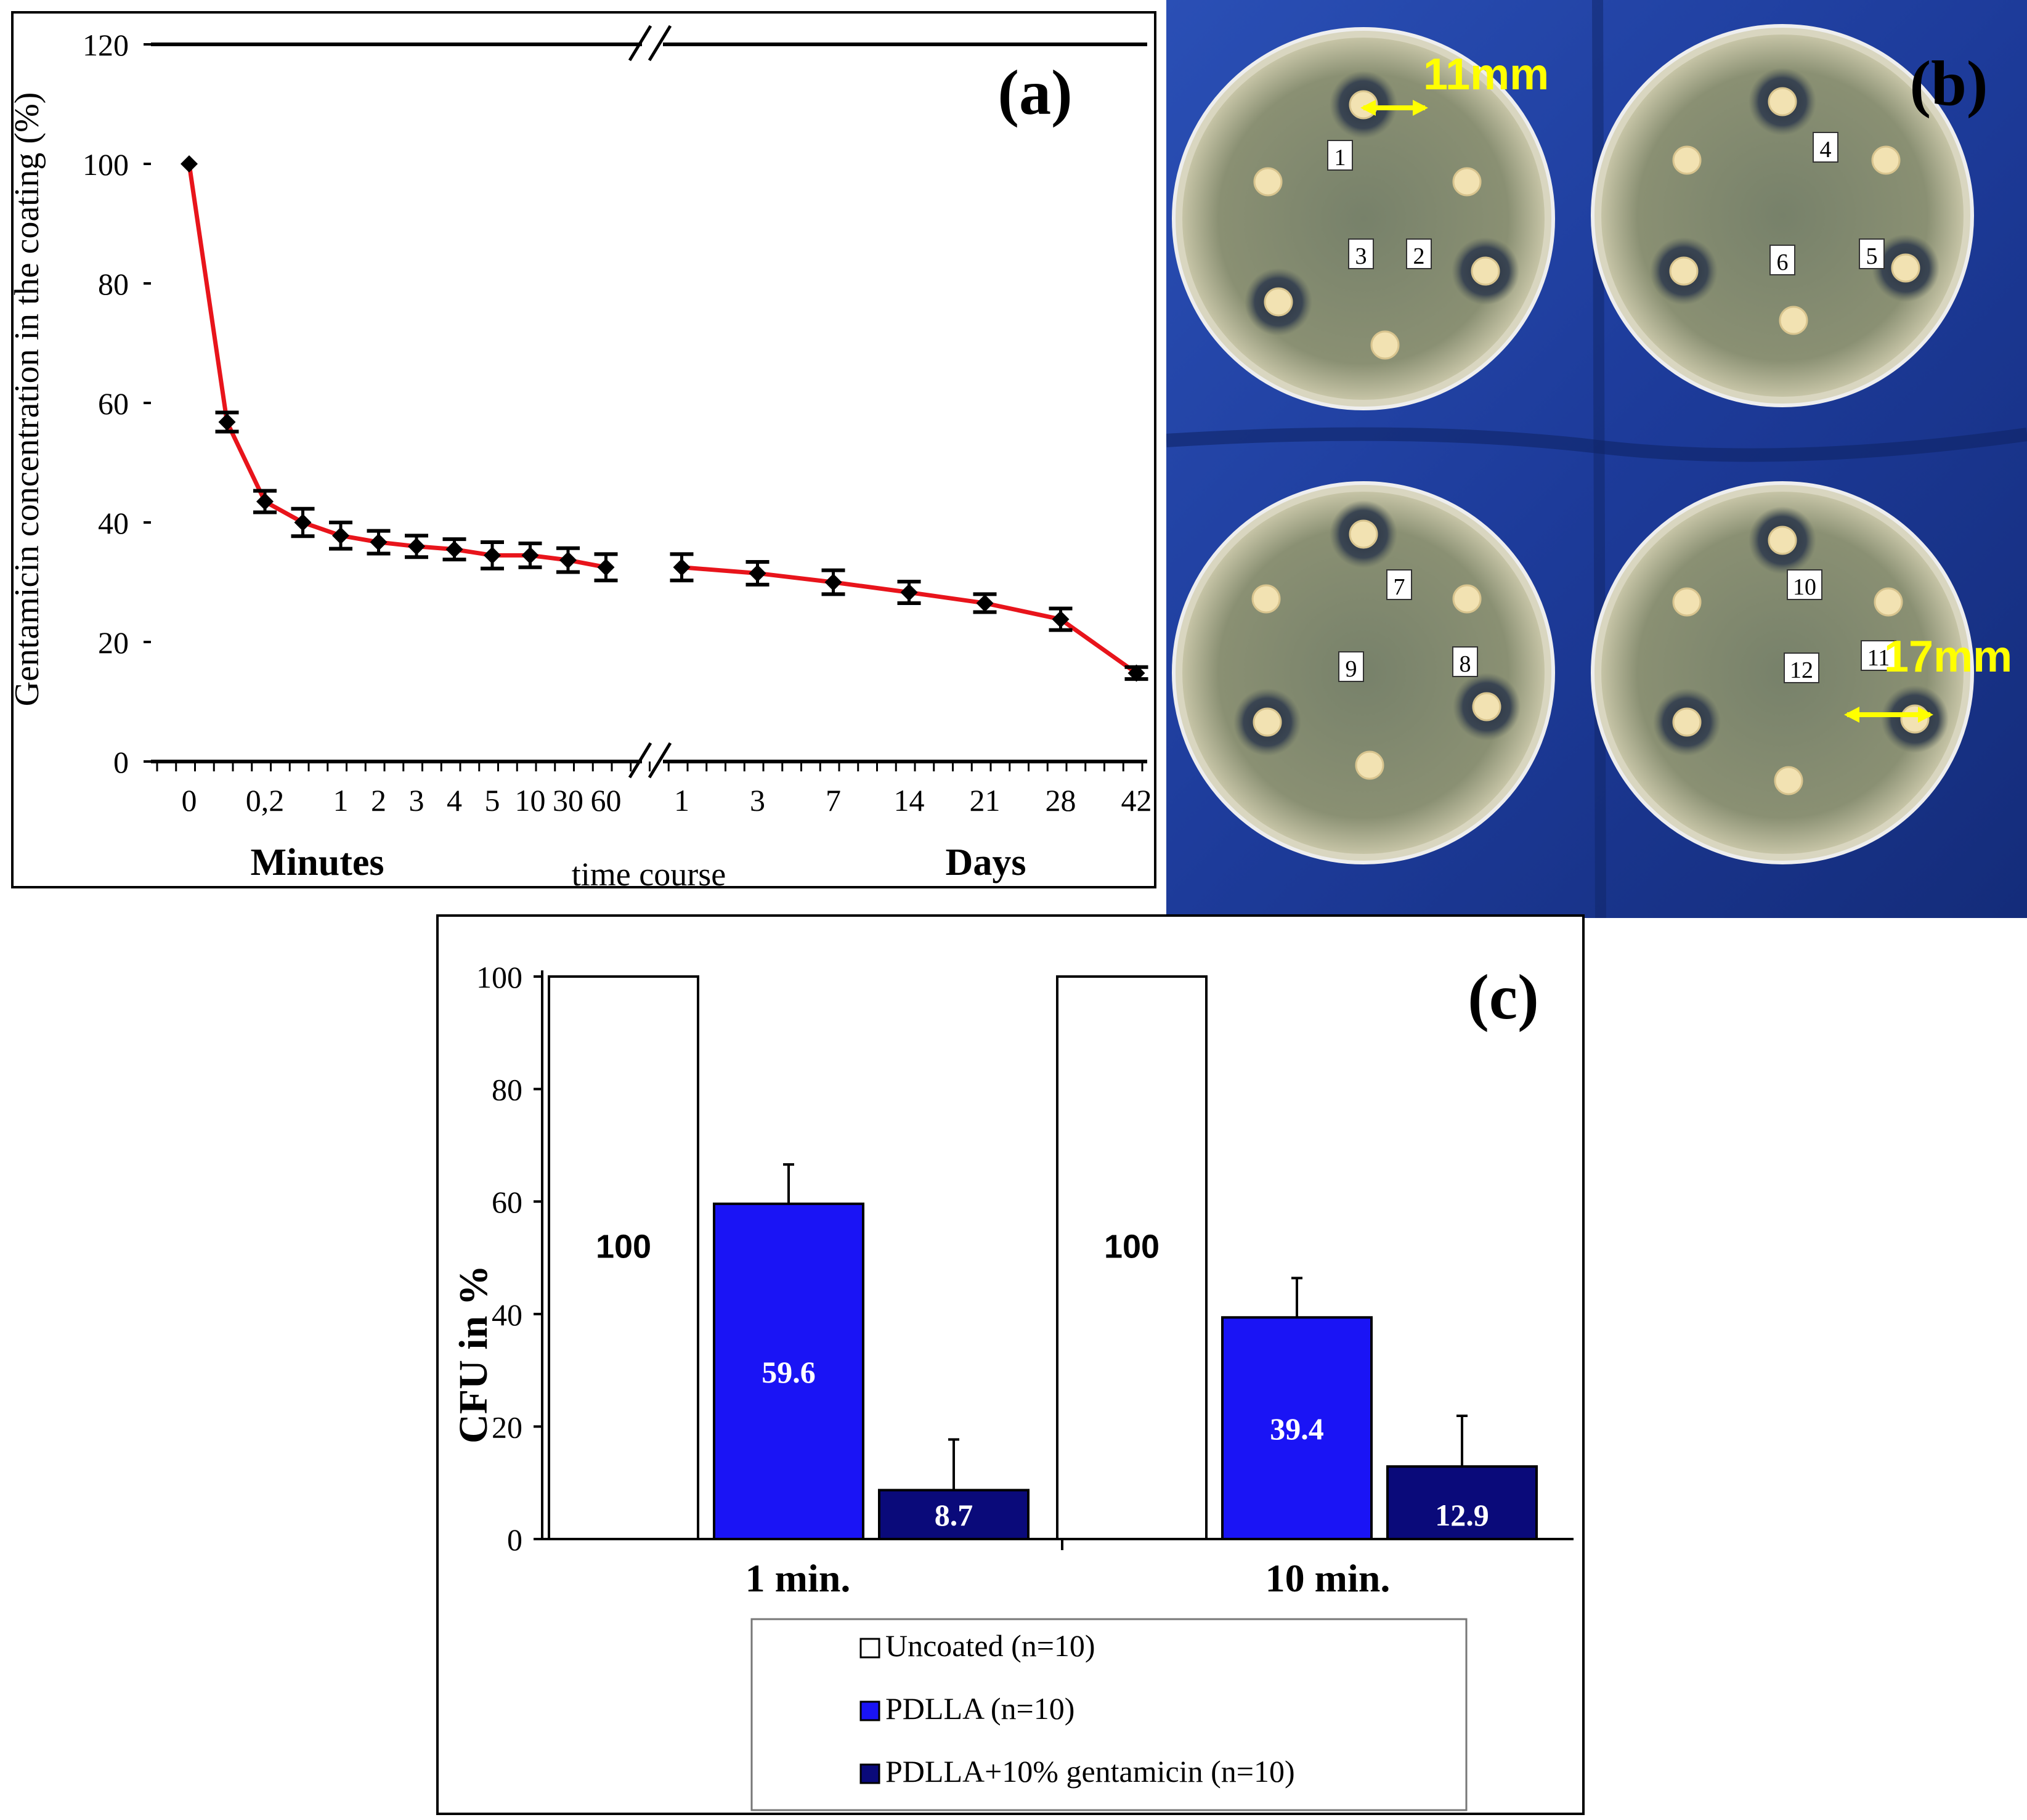 The image size is (2027, 1820). I want to click on bar-data-label: 100, so click(1132, 1247).